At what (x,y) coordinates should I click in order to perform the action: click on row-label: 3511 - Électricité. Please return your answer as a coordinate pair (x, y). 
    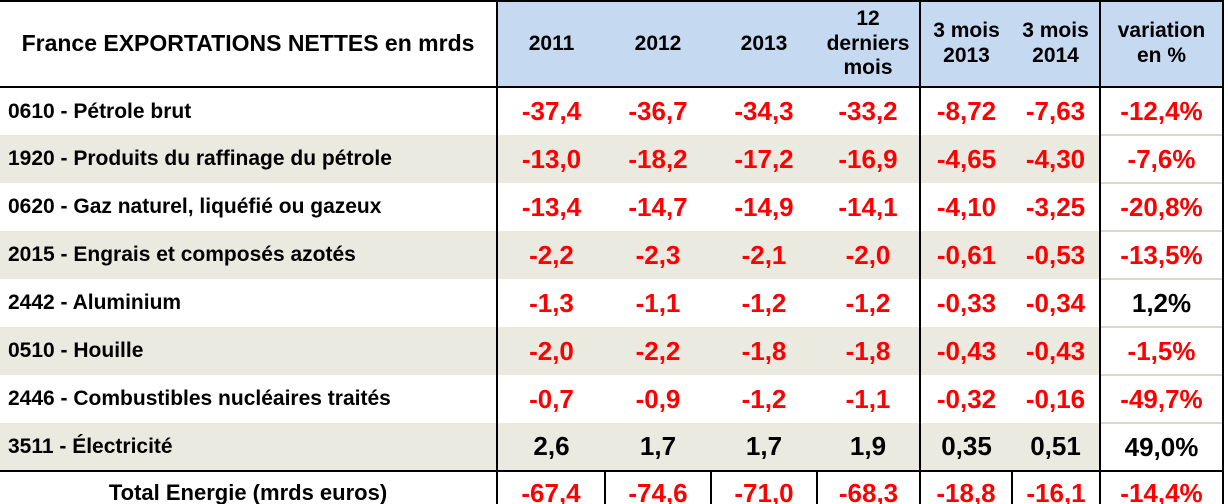
    Looking at the image, I should click on (249, 447).